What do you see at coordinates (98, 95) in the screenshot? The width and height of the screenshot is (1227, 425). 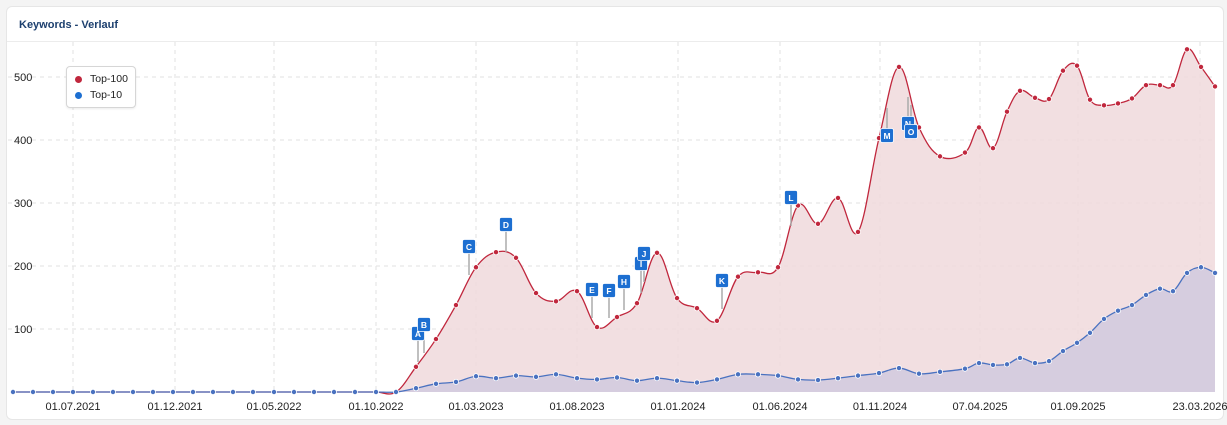 I see `legend-item-top-10: Top-10` at bounding box center [98, 95].